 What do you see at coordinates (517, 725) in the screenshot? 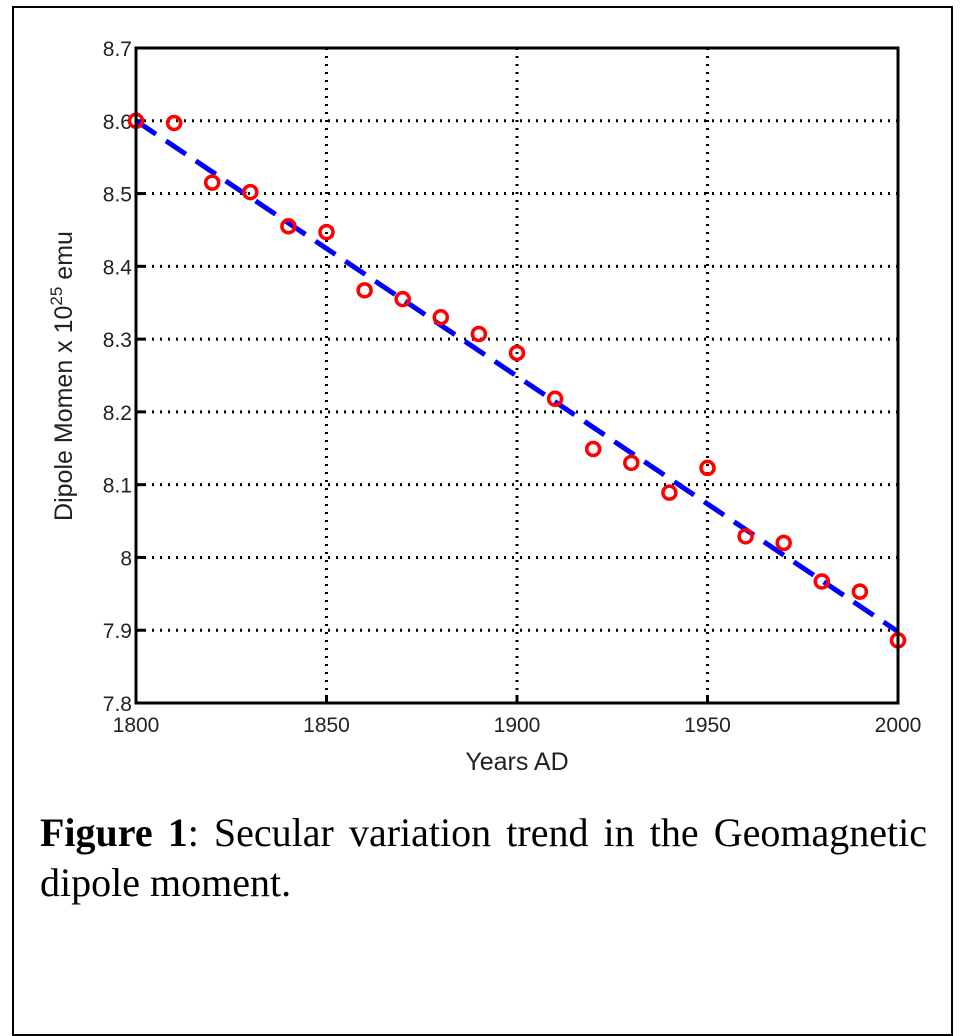
I see `x-tick-label: 1900` at bounding box center [517, 725].